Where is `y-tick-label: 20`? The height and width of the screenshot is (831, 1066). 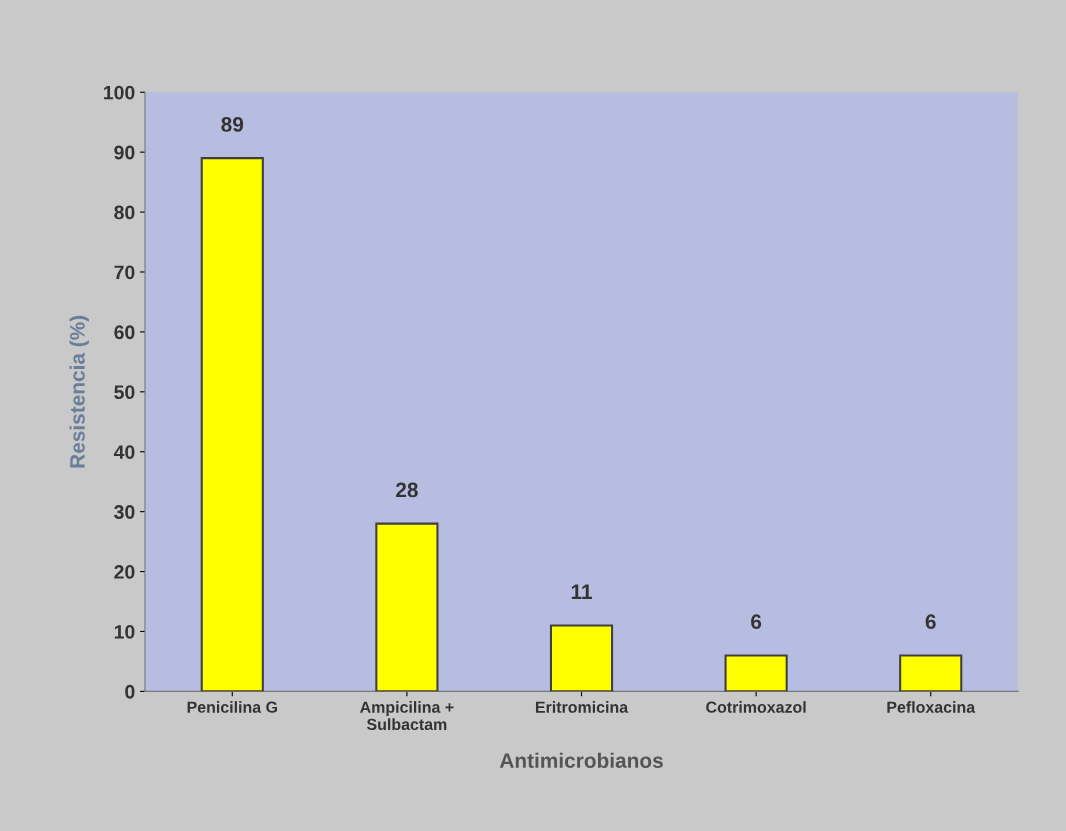
y-tick-label: 20 is located at coordinates (124, 572).